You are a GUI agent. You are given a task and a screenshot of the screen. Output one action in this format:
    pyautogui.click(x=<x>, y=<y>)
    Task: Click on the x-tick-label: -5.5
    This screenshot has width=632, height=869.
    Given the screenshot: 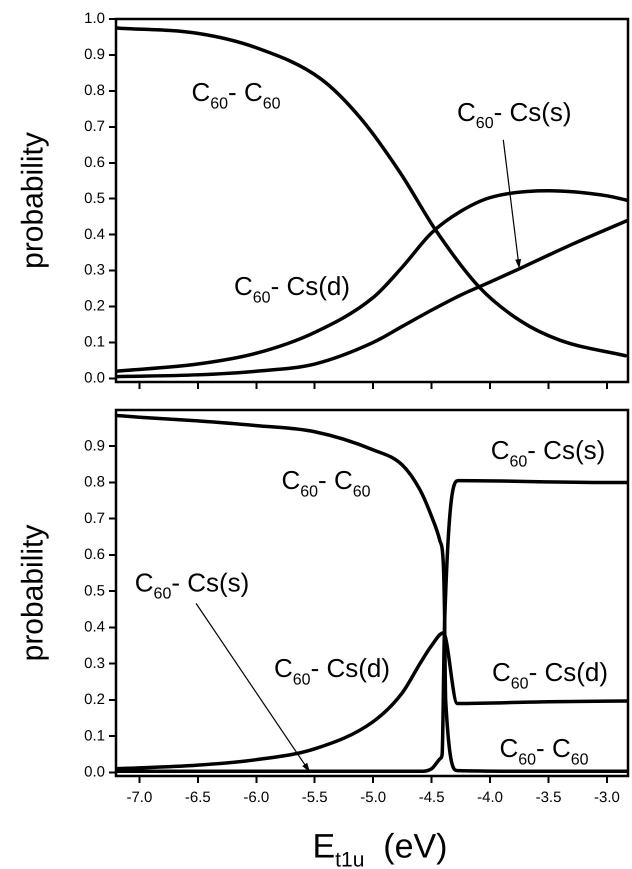 What is the action you would take?
    pyautogui.click(x=315, y=797)
    